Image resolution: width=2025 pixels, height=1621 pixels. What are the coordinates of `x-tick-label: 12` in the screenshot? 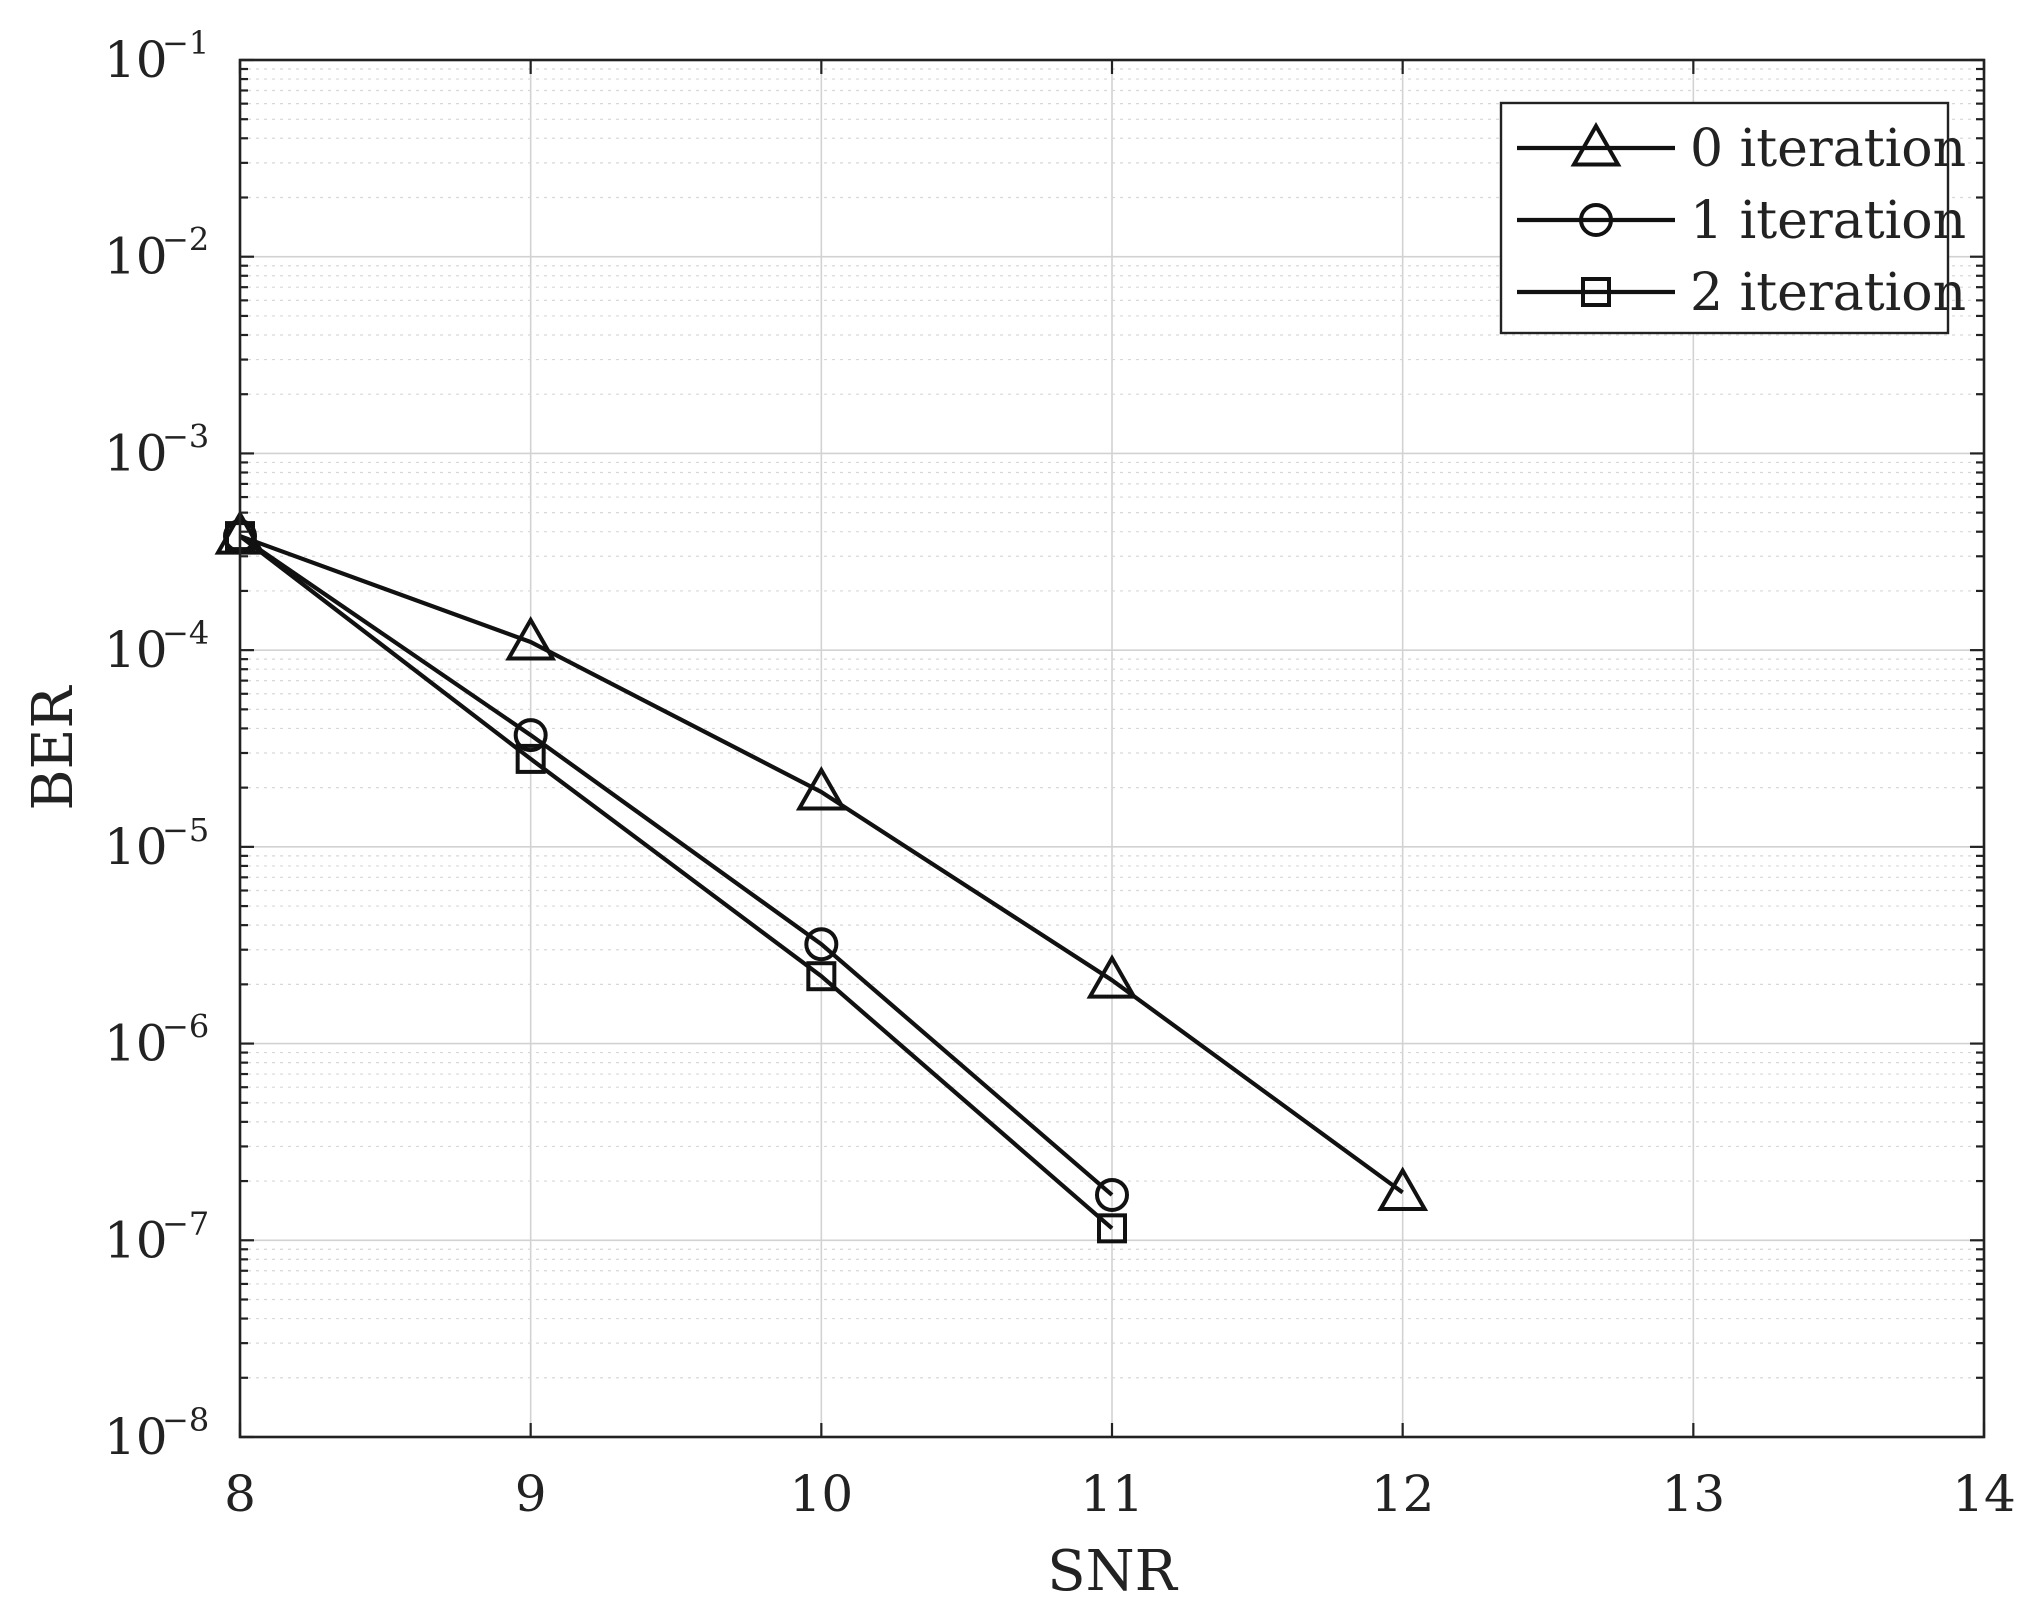 It's located at (1403, 1494).